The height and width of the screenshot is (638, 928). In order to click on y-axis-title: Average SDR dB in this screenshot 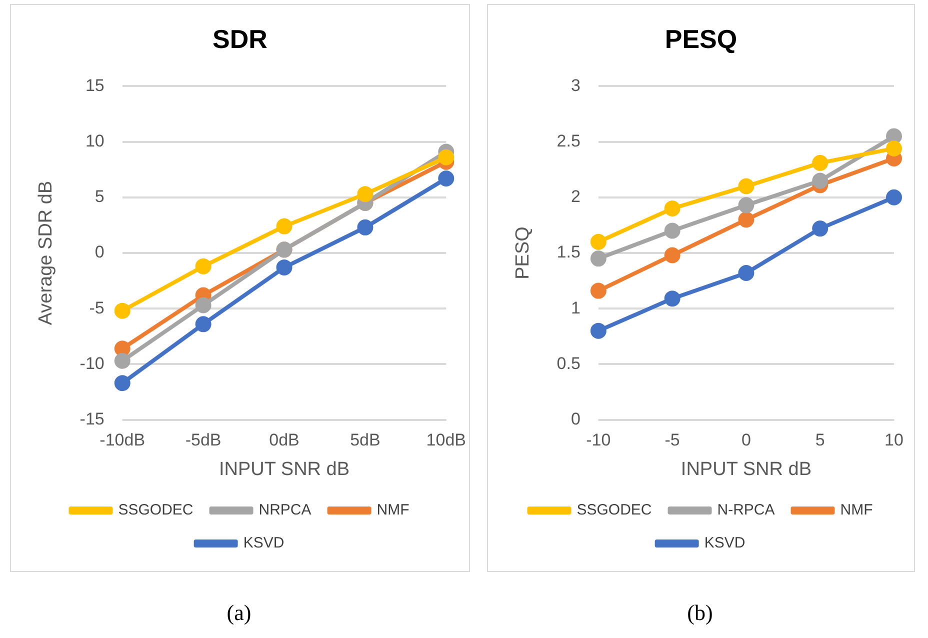, I will do `click(46, 253)`.